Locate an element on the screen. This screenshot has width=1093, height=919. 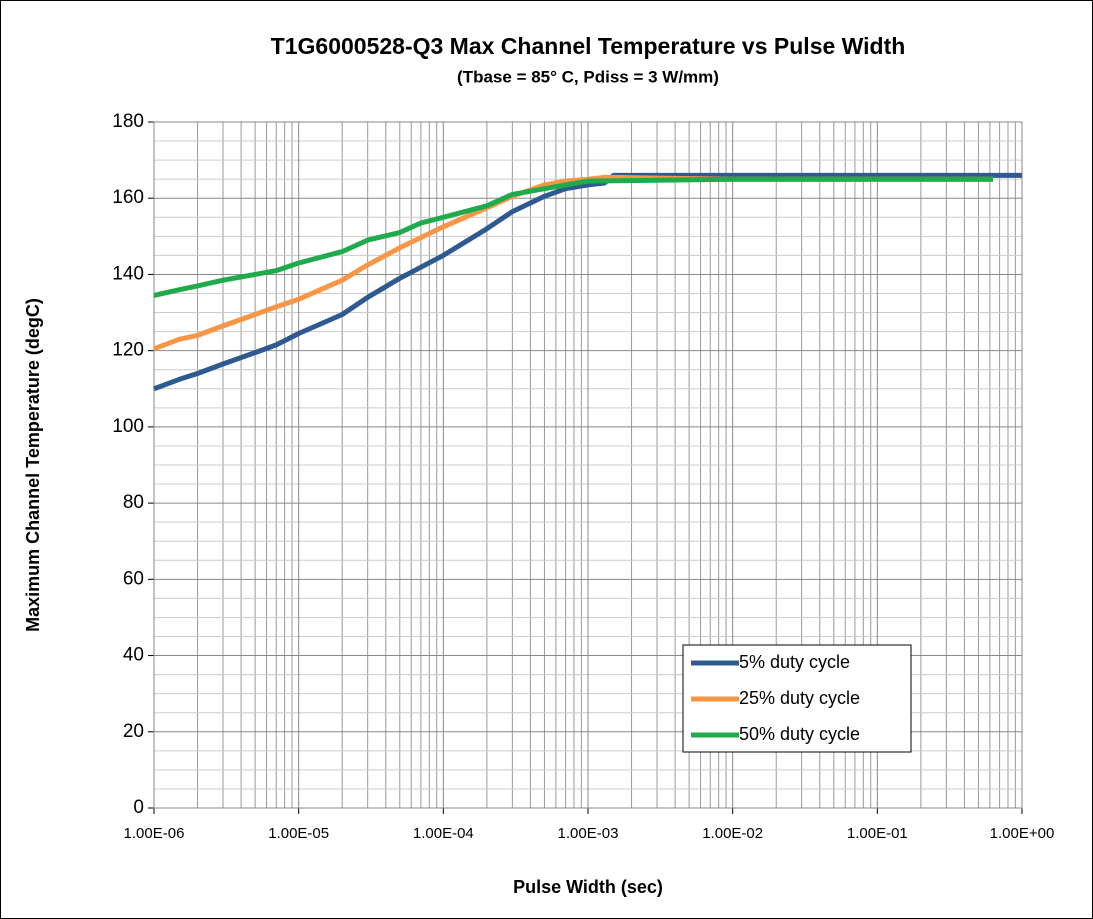
x-tick-label: 1.00E-05 is located at coordinates (298, 833).